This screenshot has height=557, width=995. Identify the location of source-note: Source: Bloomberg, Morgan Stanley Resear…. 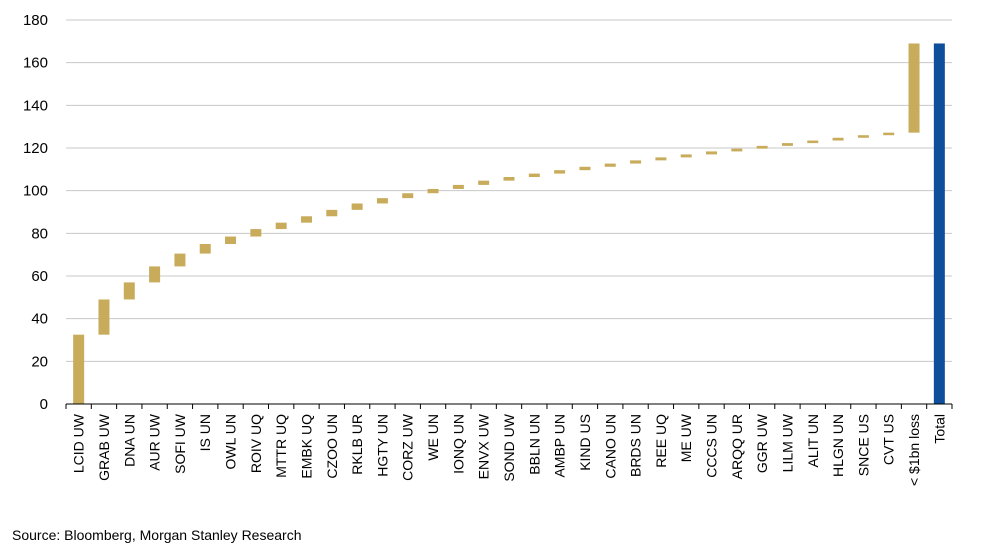
(157, 535).